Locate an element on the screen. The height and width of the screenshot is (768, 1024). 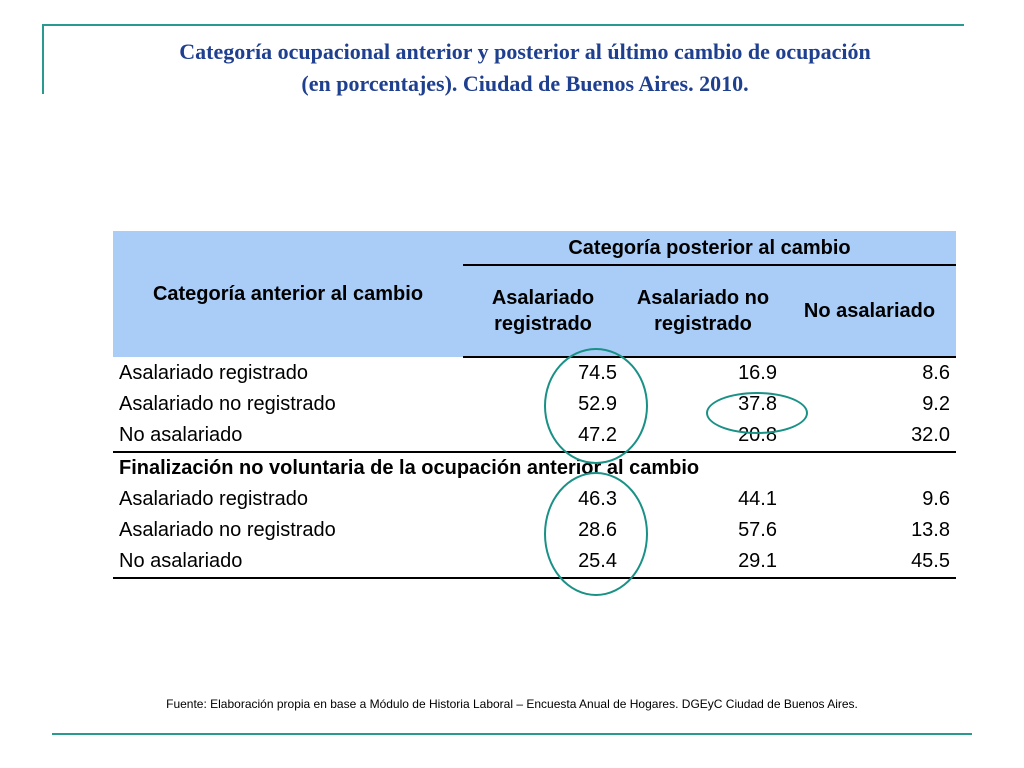
top-rule is located at coordinates (503, 25).